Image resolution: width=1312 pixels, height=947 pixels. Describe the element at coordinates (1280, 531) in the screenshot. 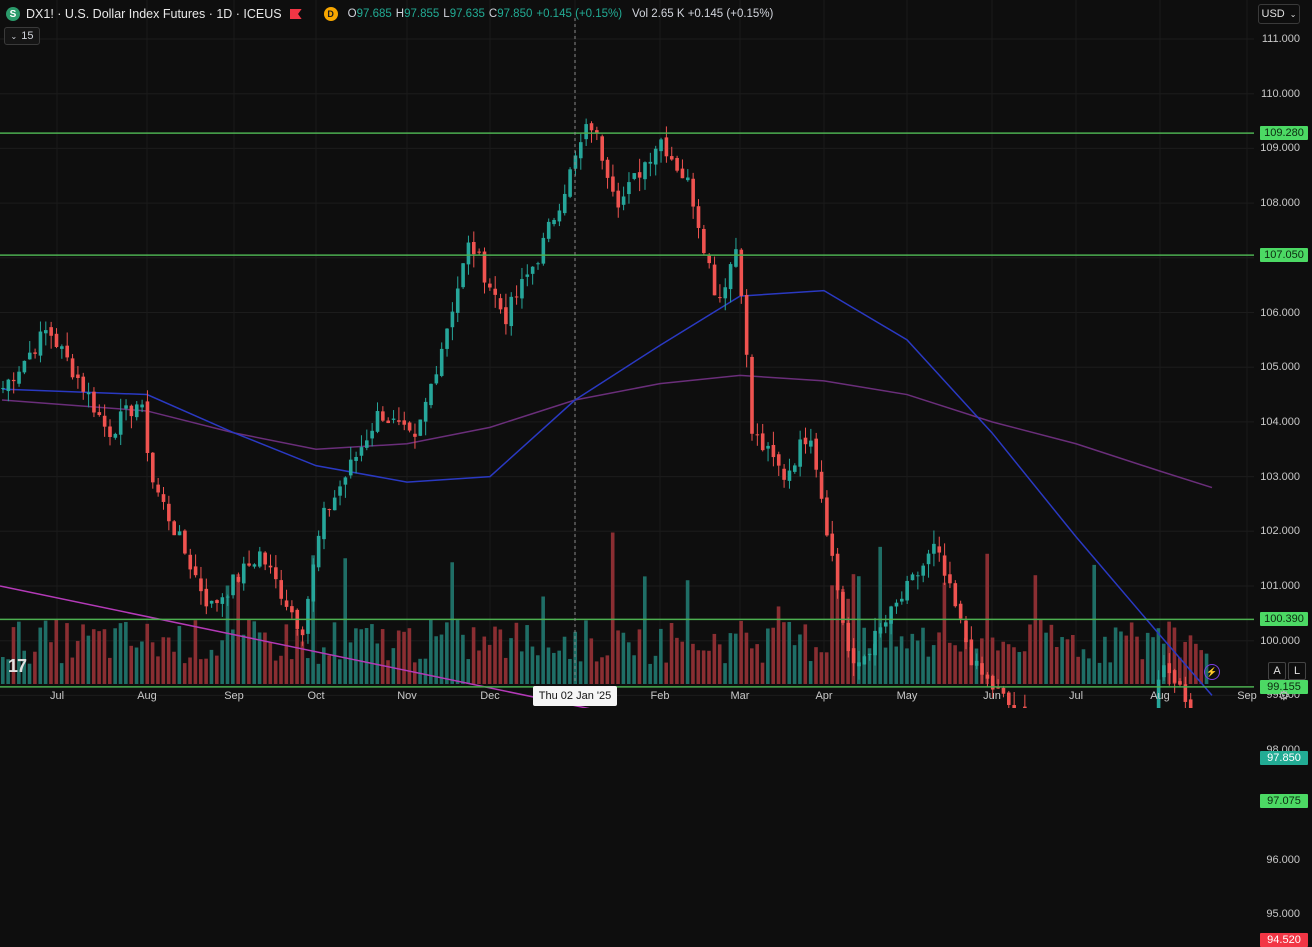

I see `price-tick-label: 102.000` at that location.